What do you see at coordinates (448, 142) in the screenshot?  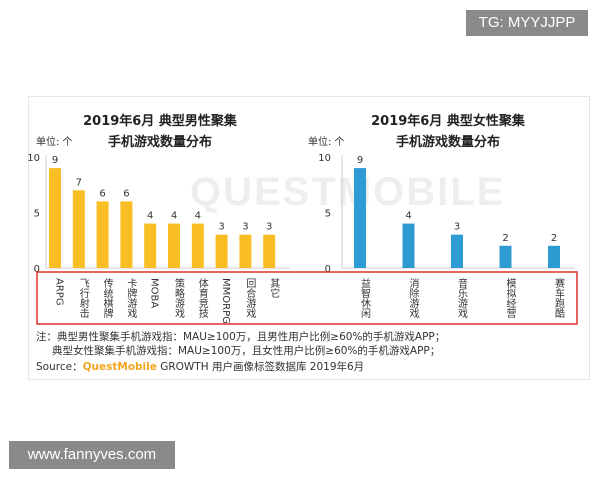 I see `right-chart-title-line2: 手机游戏数量分布` at bounding box center [448, 142].